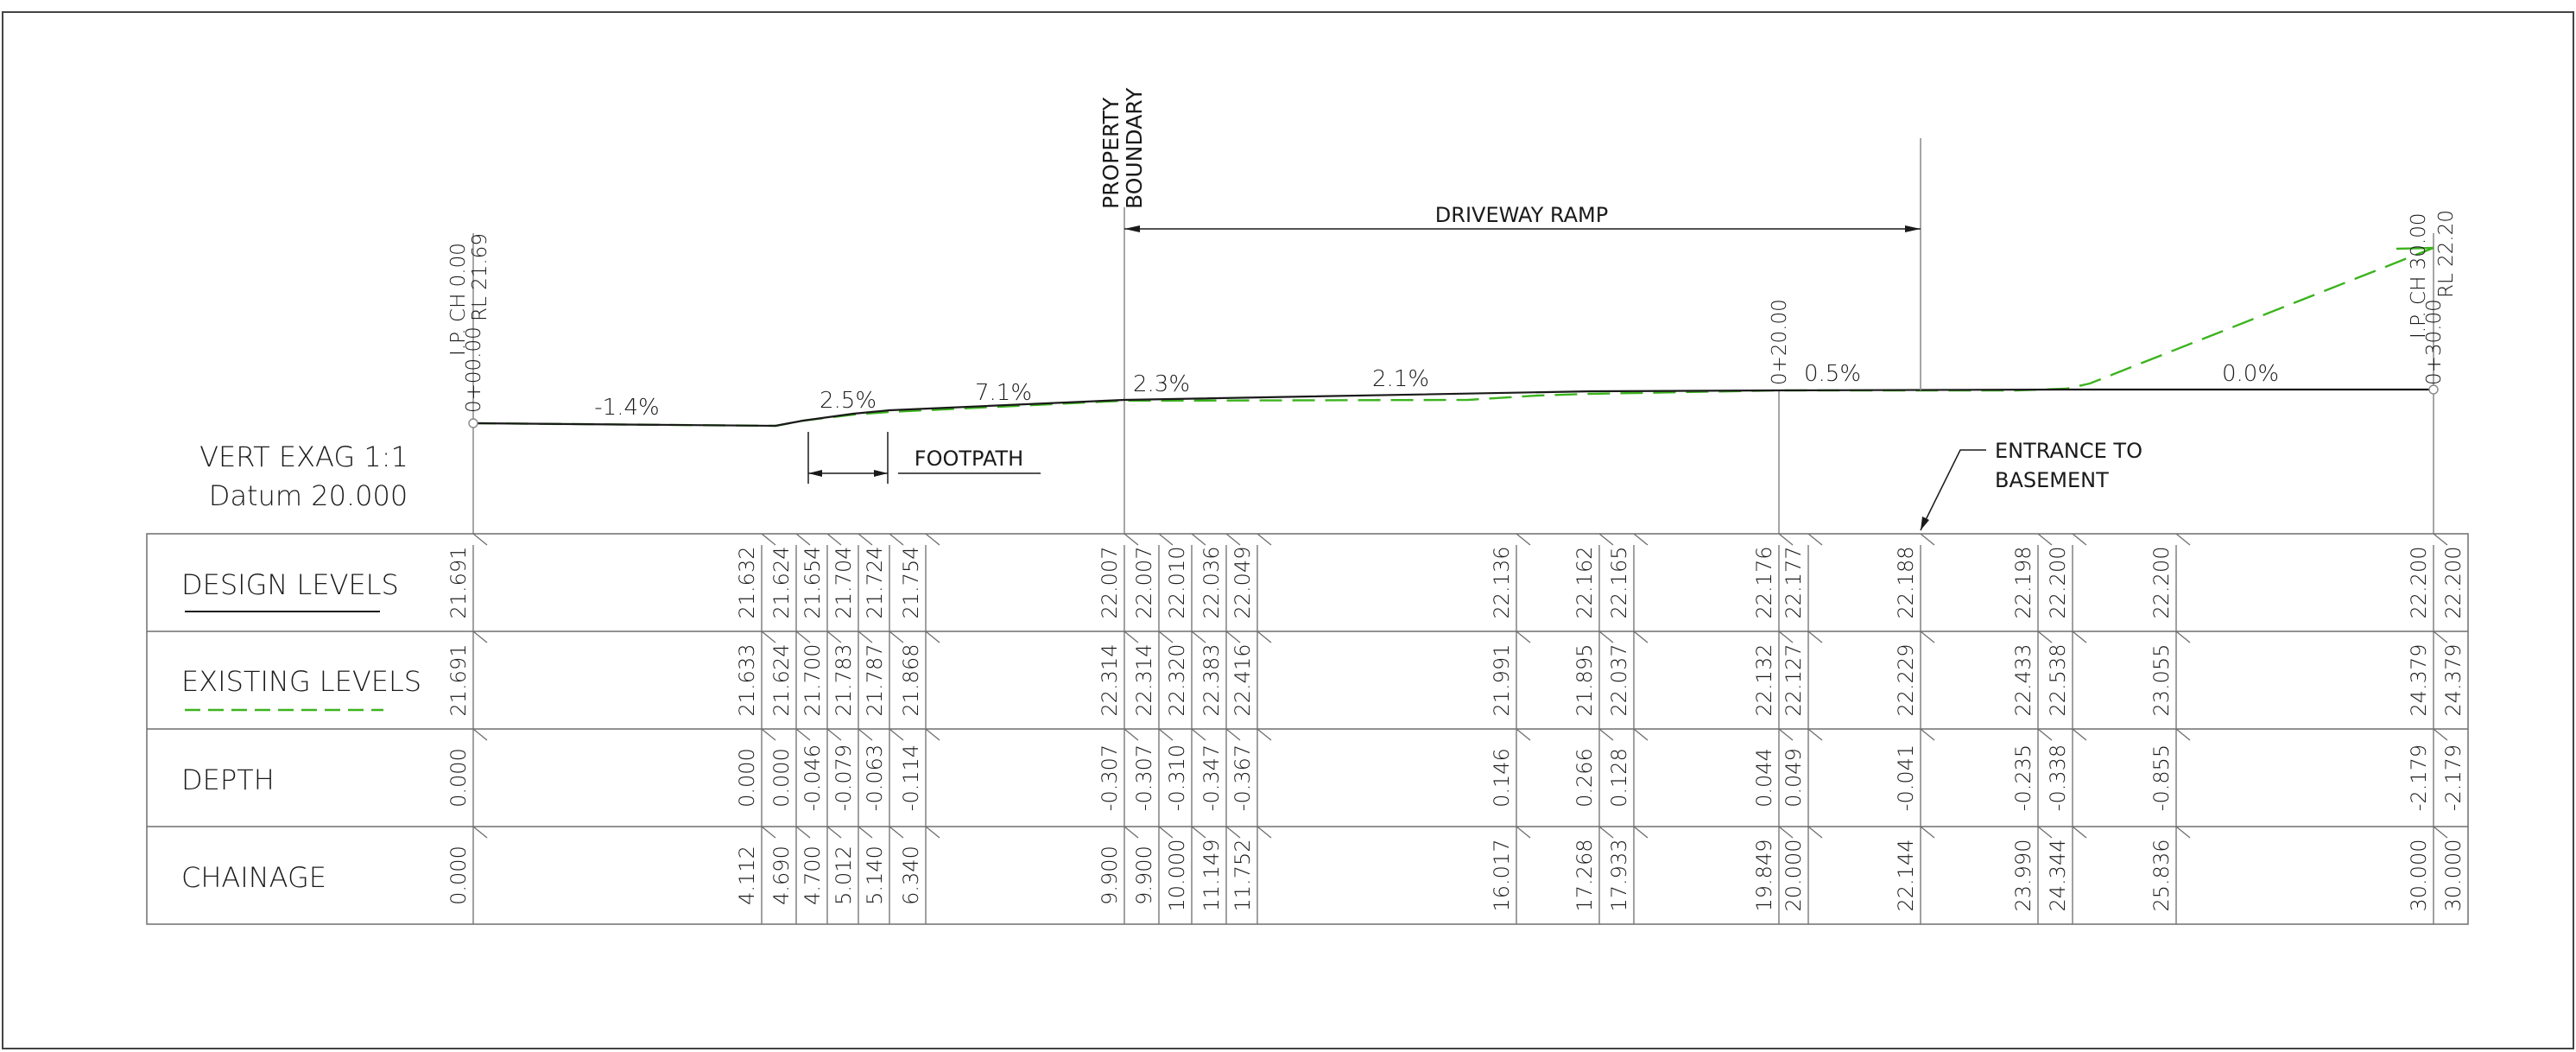 The width and height of the screenshot is (2576, 1052). Describe the element at coordinates (2415, 248) in the screenshot. I see `existing-levels-tail` at that location.